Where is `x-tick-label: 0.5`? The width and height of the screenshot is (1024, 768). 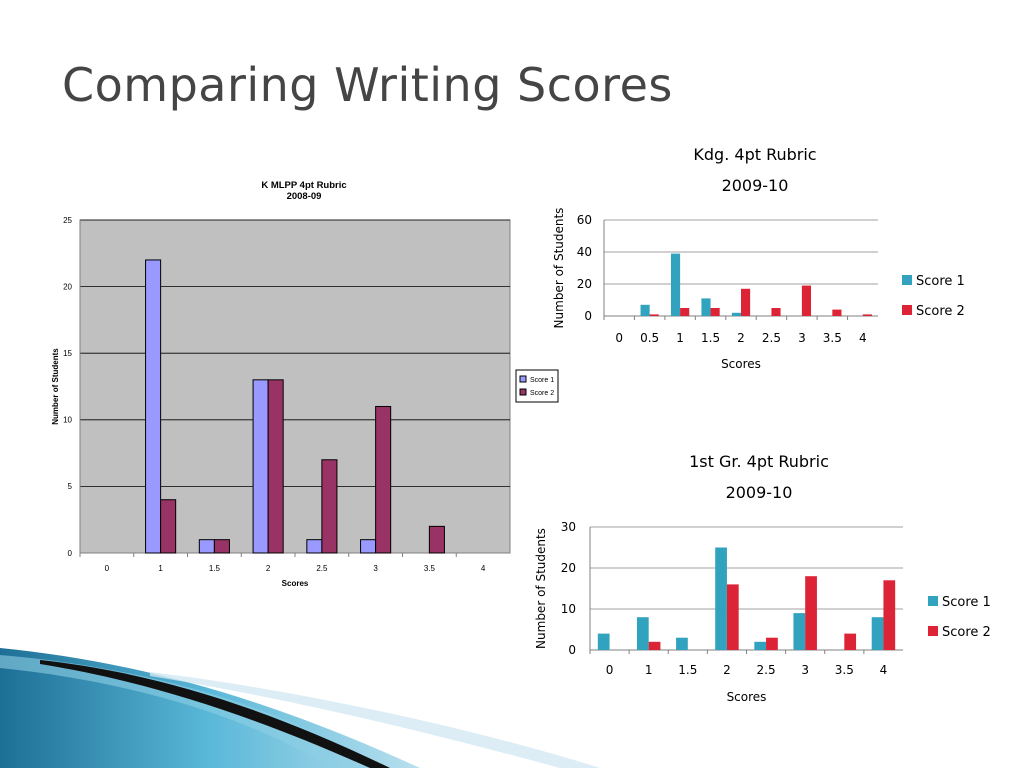 x-tick-label: 0.5 is located at coordinates (649, 338).